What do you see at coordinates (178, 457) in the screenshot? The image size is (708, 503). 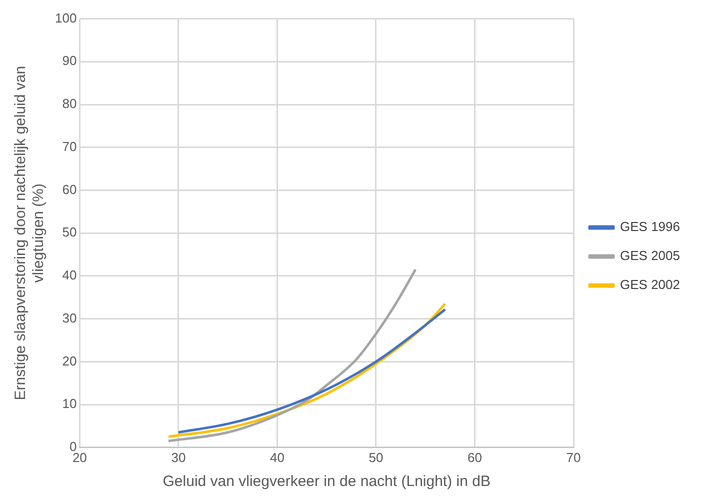 I see `x-tick-label: 30` at bounding box center [178, 457].